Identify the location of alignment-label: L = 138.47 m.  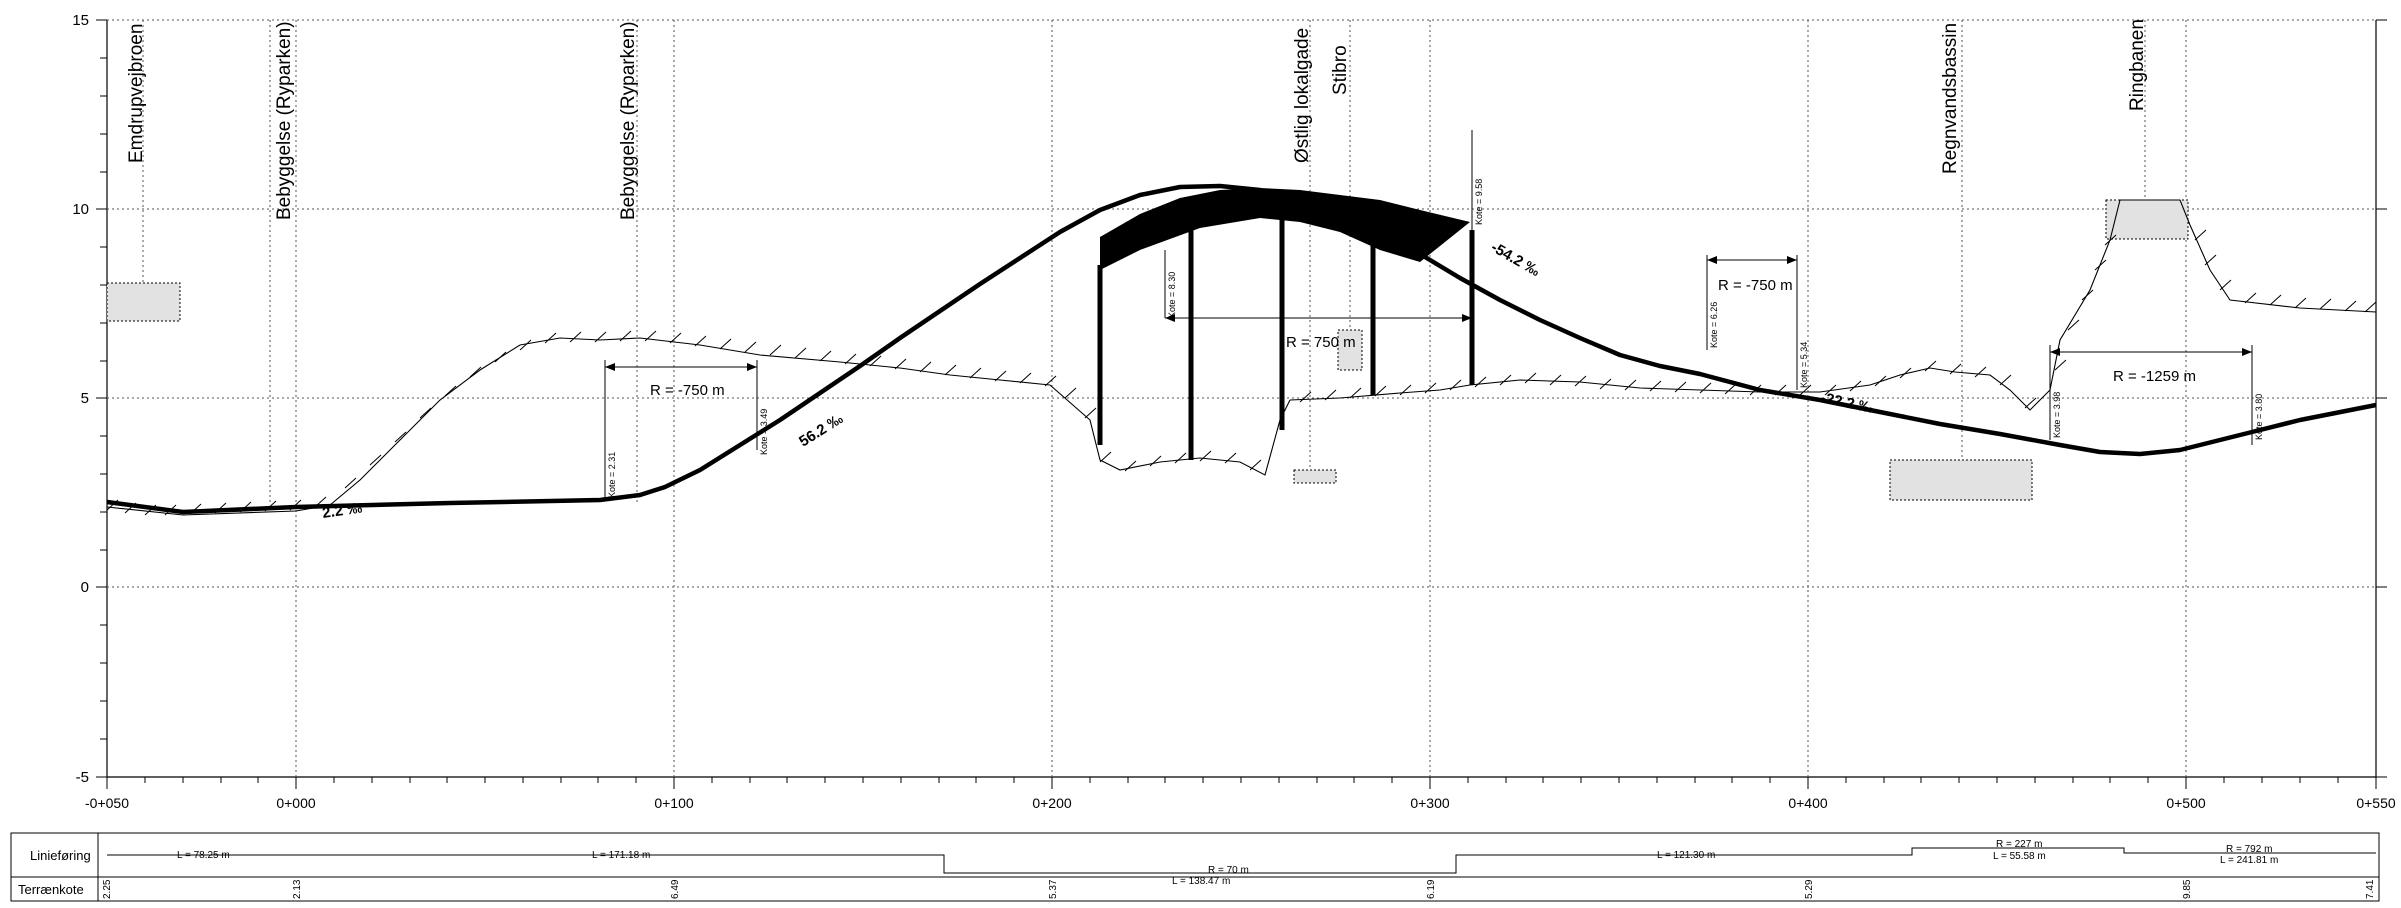
(1201, 881).